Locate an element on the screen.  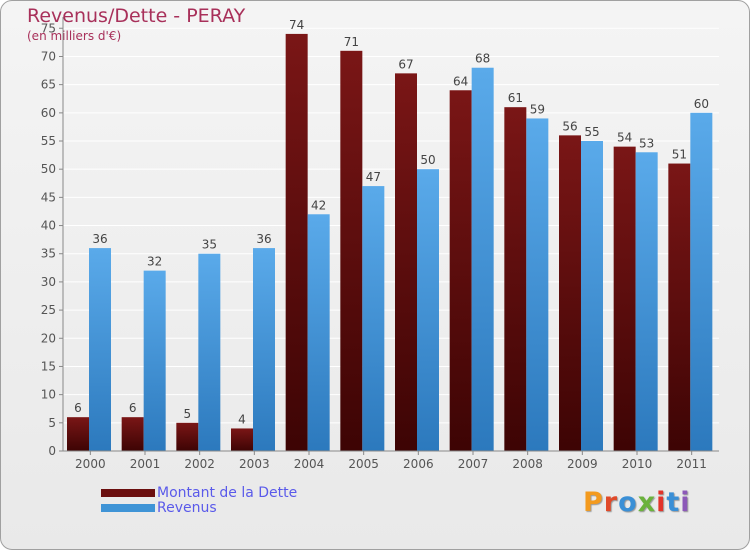
x-tick-label: 2006 is located at coordinates (418, 464).